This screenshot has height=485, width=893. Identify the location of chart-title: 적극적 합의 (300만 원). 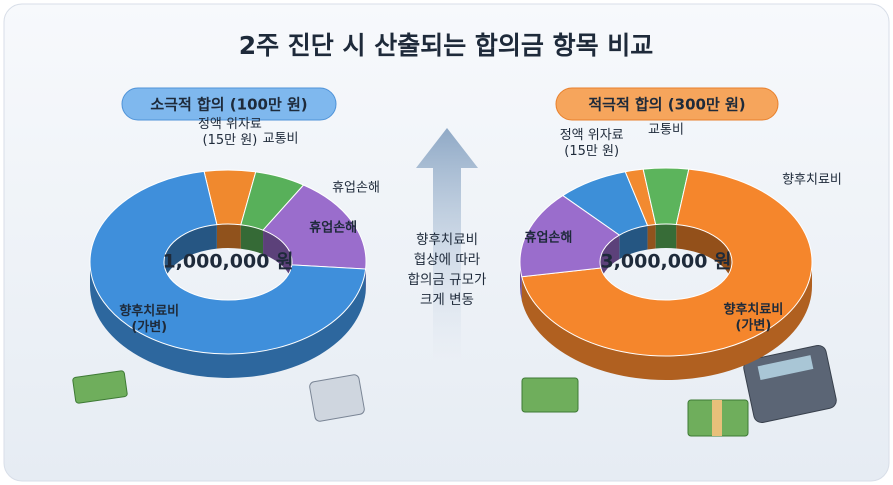
(666, 105).